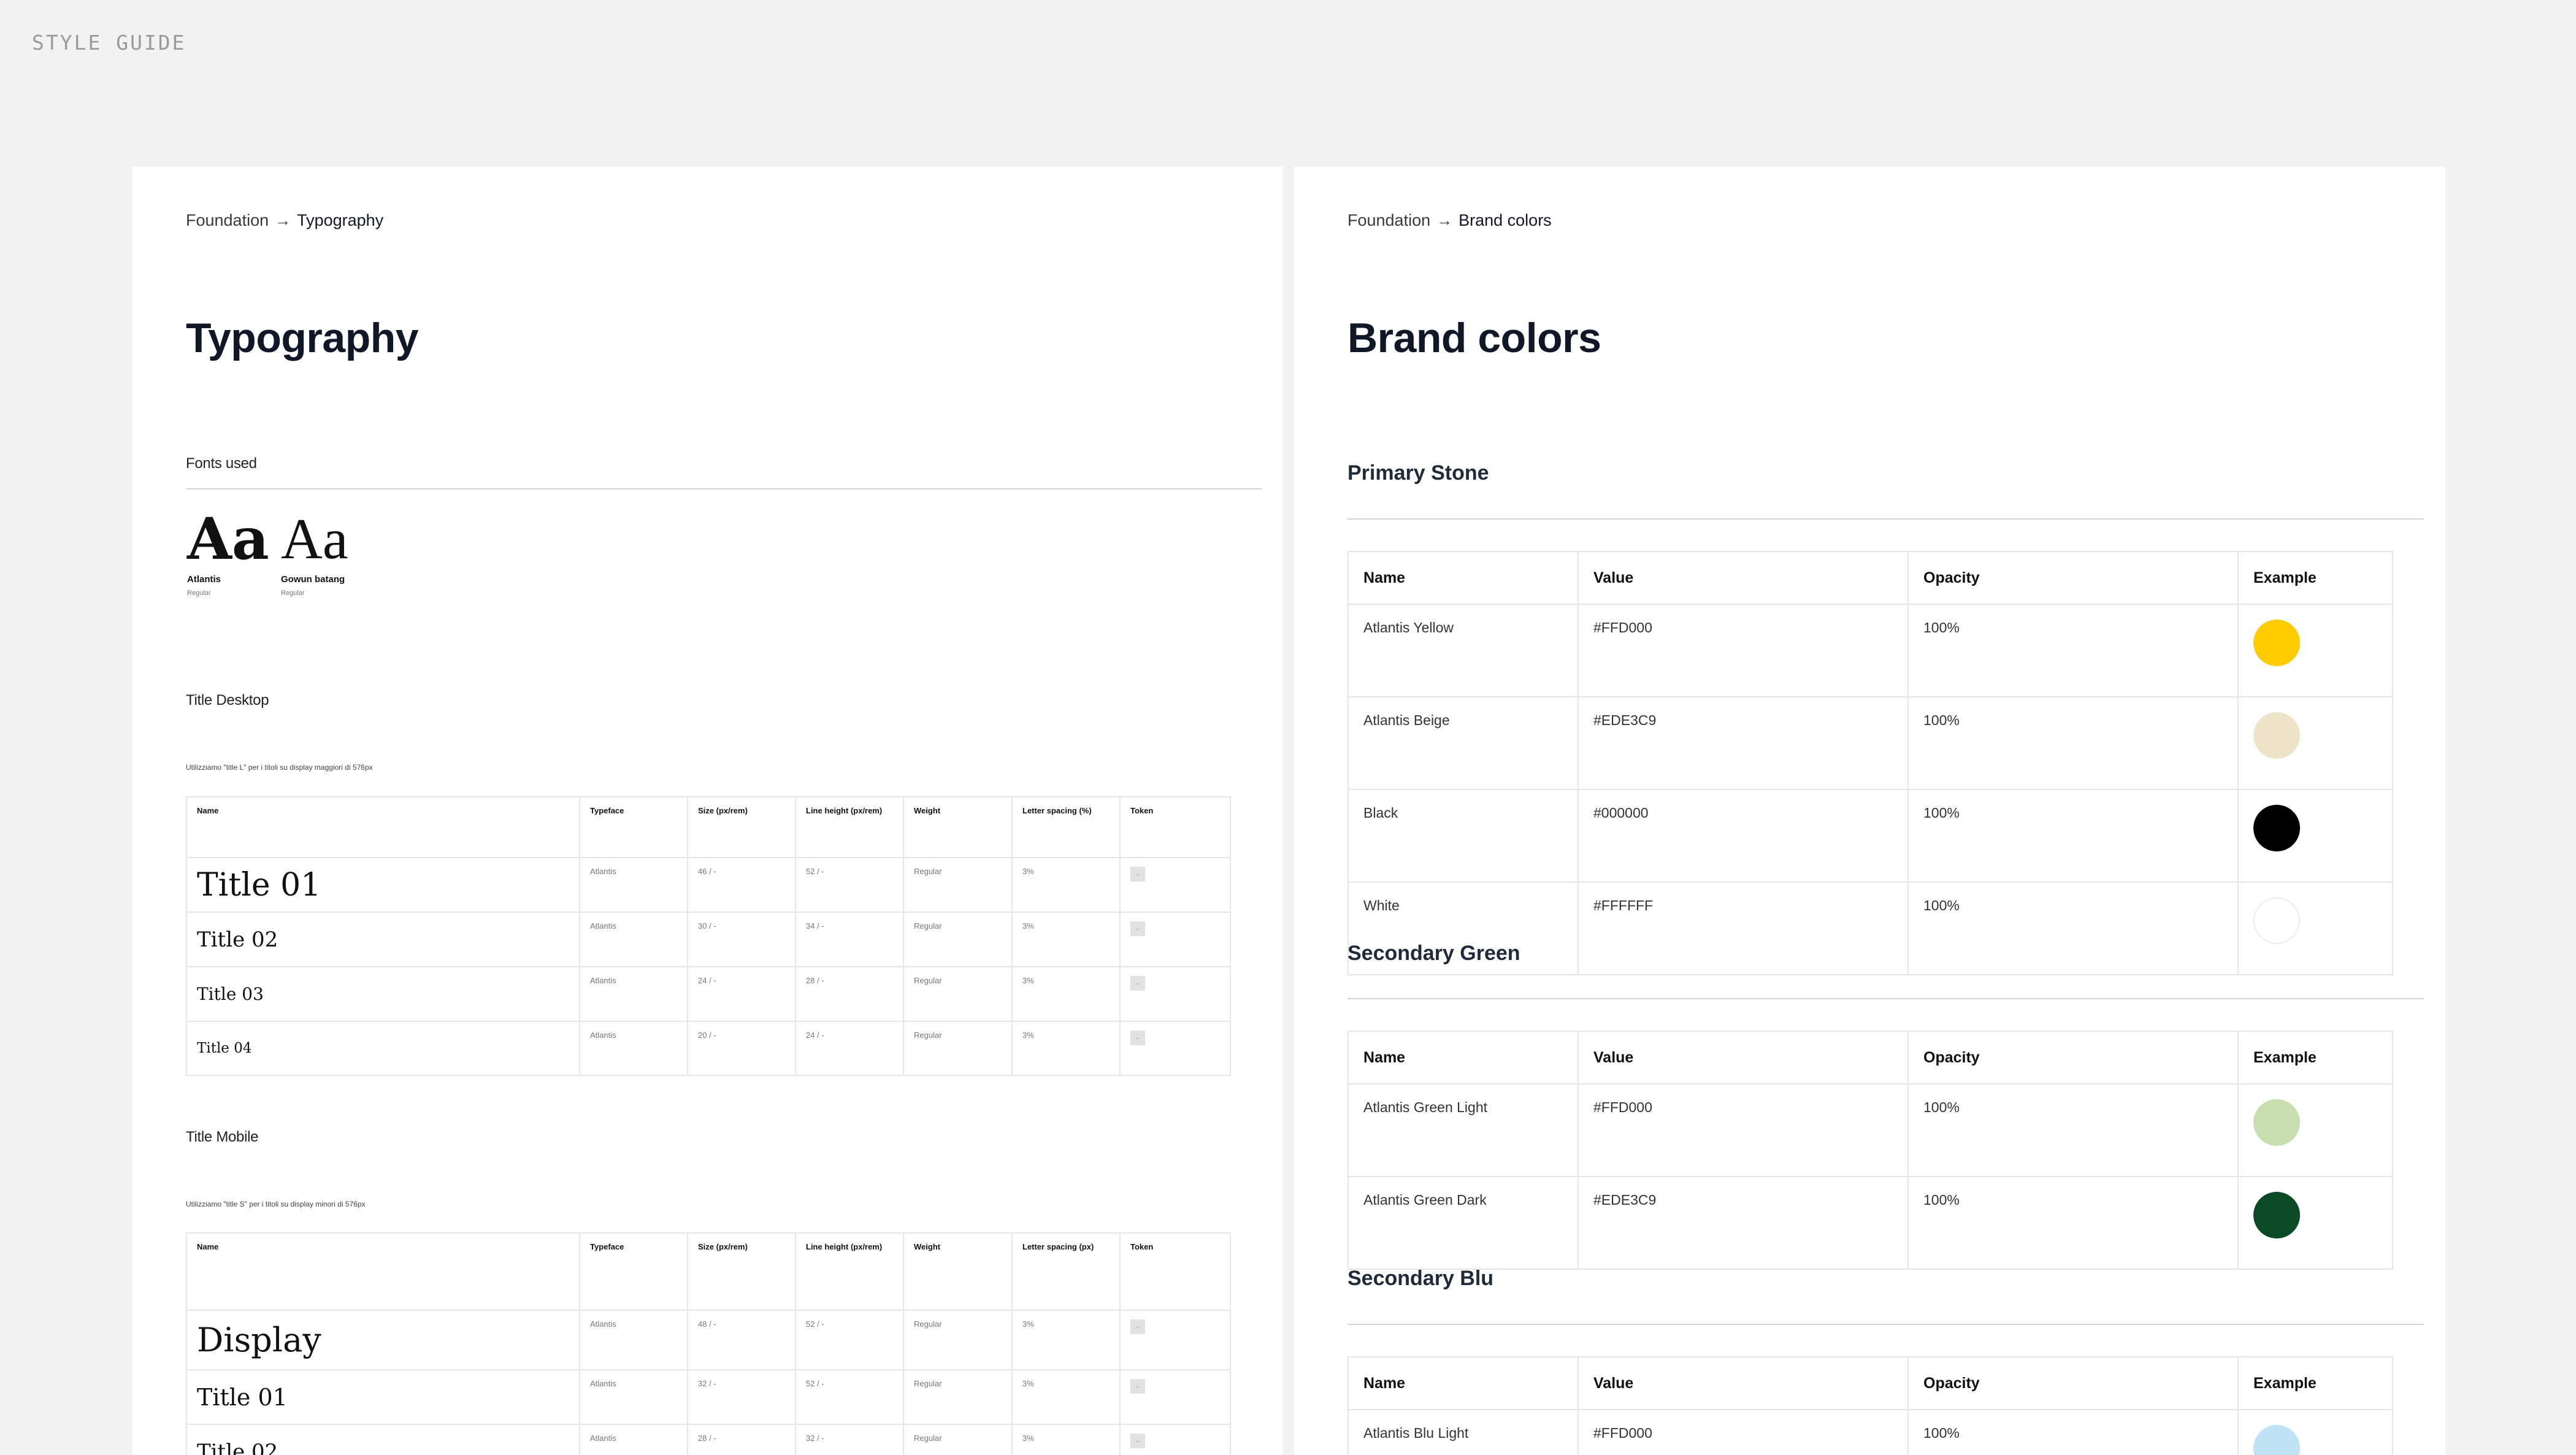 The height and width of the screenshot is (1455, 2576). What do you see at coordinates (1743, 1058) in the screenshot?
I see `column-header: Value` at bounding box center [1743, 1058].